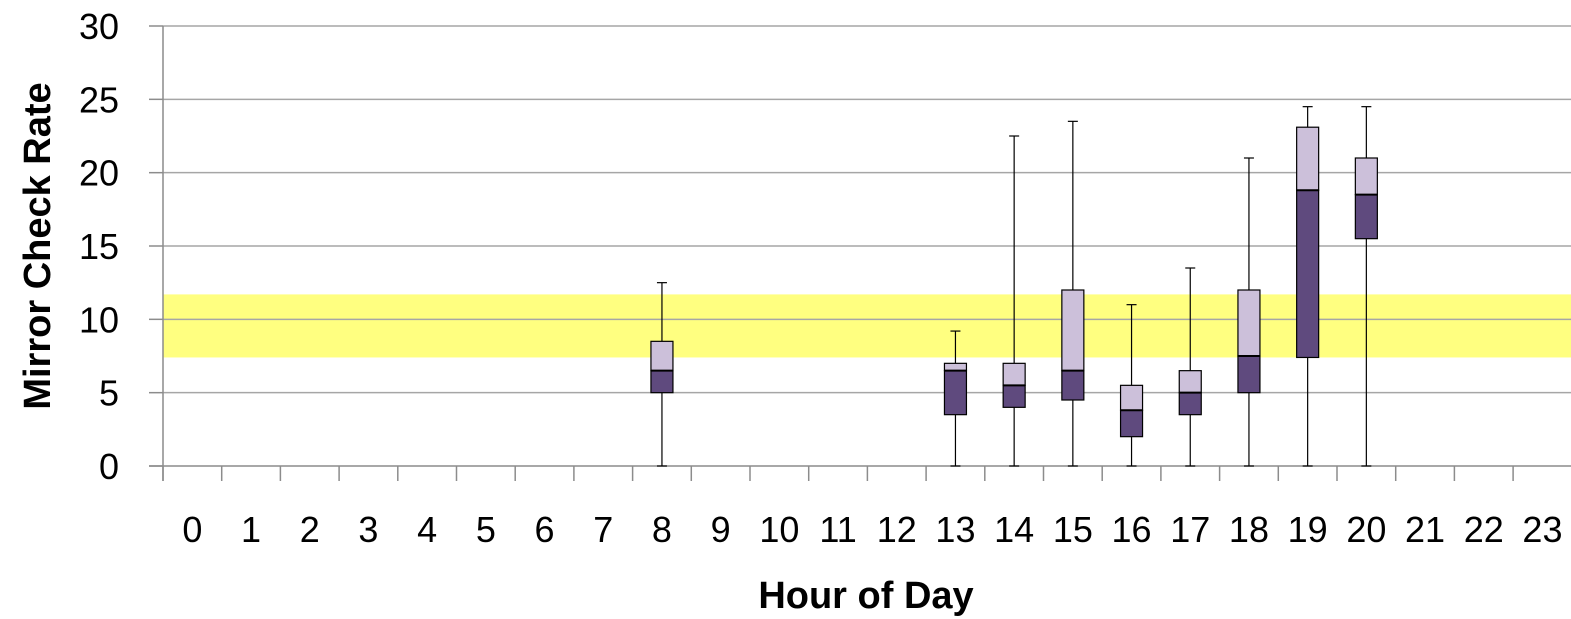 This screenshot has height=619, width=1571. What do you see at coordinates (251, 529) in the screenshot?
I see `x-tick-label-1: 1` at bounding box center [251, 529].